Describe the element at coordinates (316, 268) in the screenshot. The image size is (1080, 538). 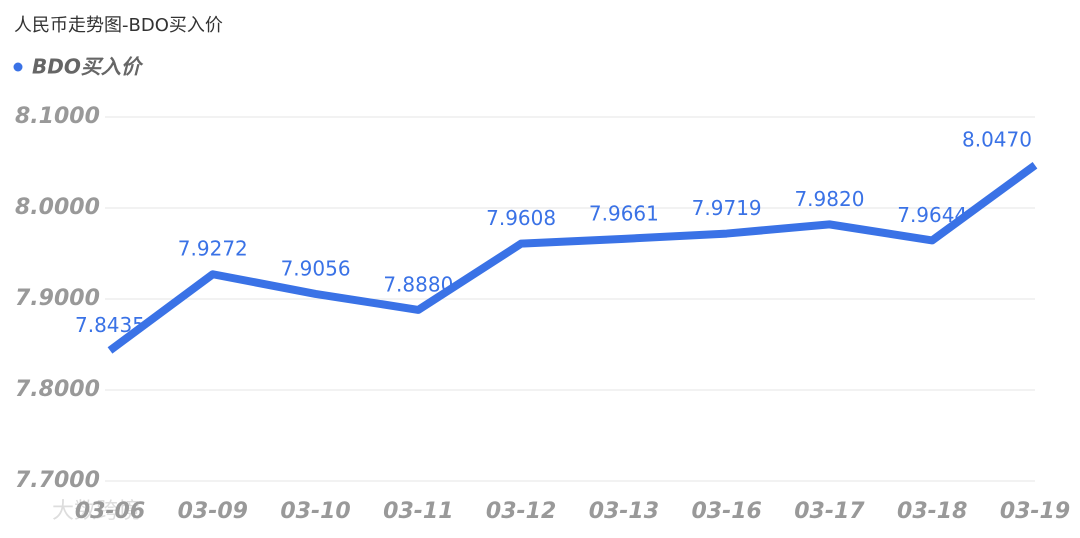
I see `value-label: 7.9056` at that location.